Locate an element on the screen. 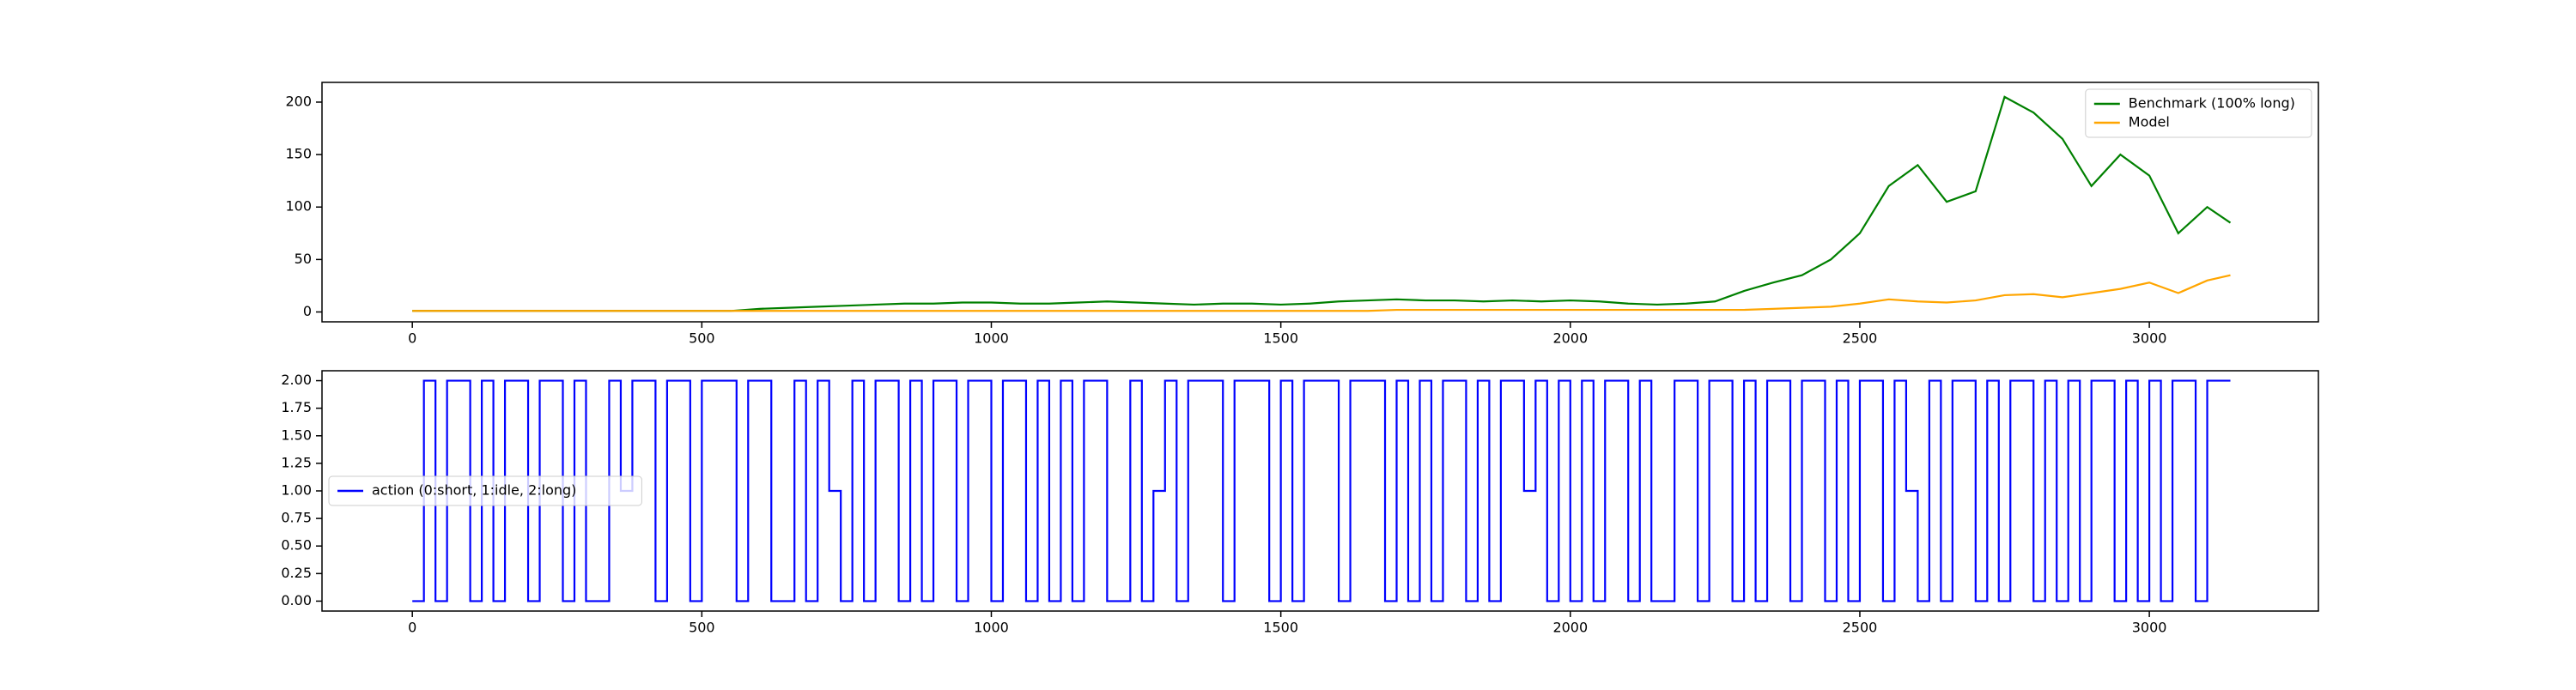 This screenshot has width=2576, height=690. legend-label: Benchmark (100% long) is located at coordinates (2212, 103).